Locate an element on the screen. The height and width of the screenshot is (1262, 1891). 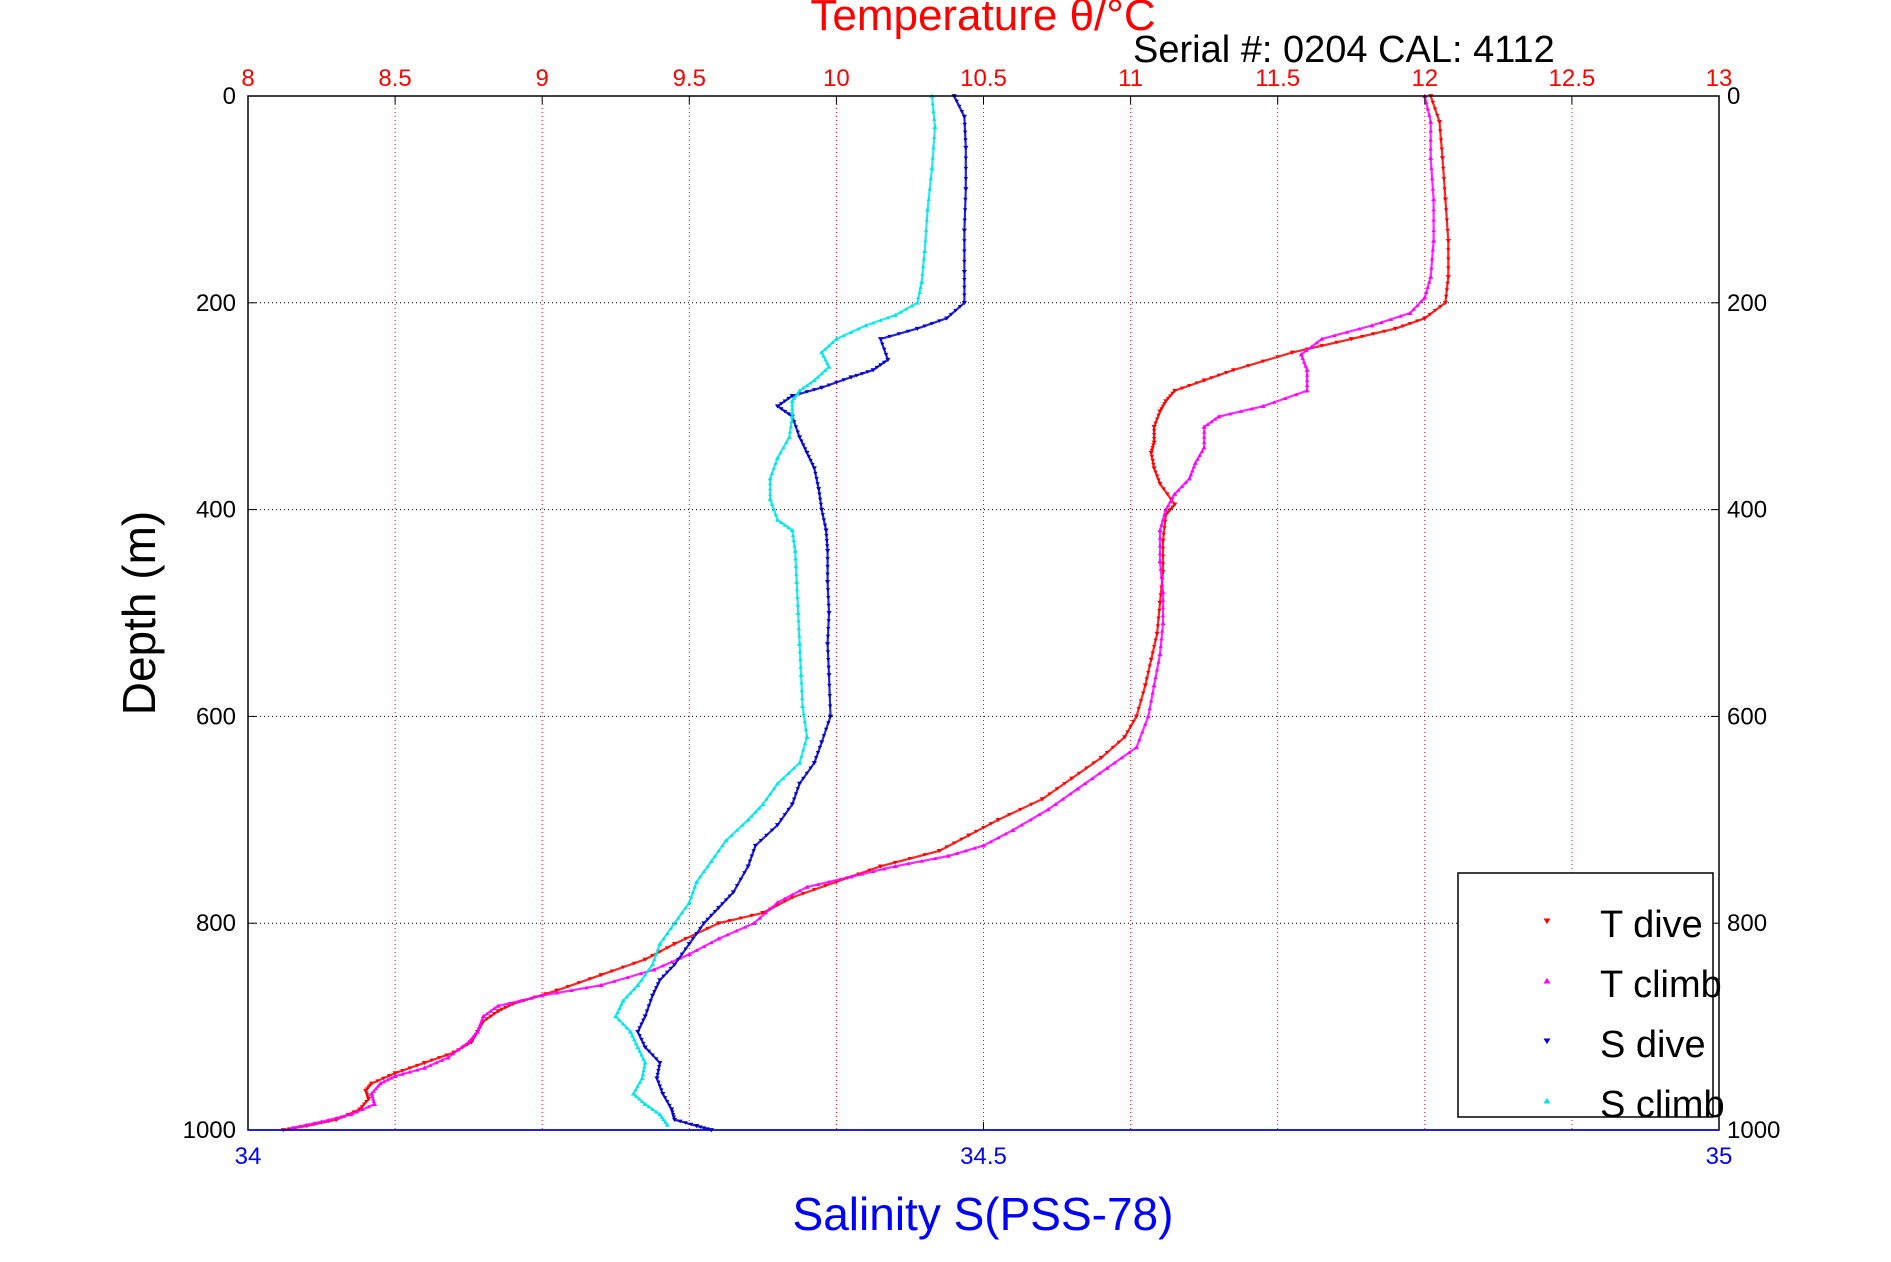
legend-entry: S dive is located at coordinates (1624, 1045).